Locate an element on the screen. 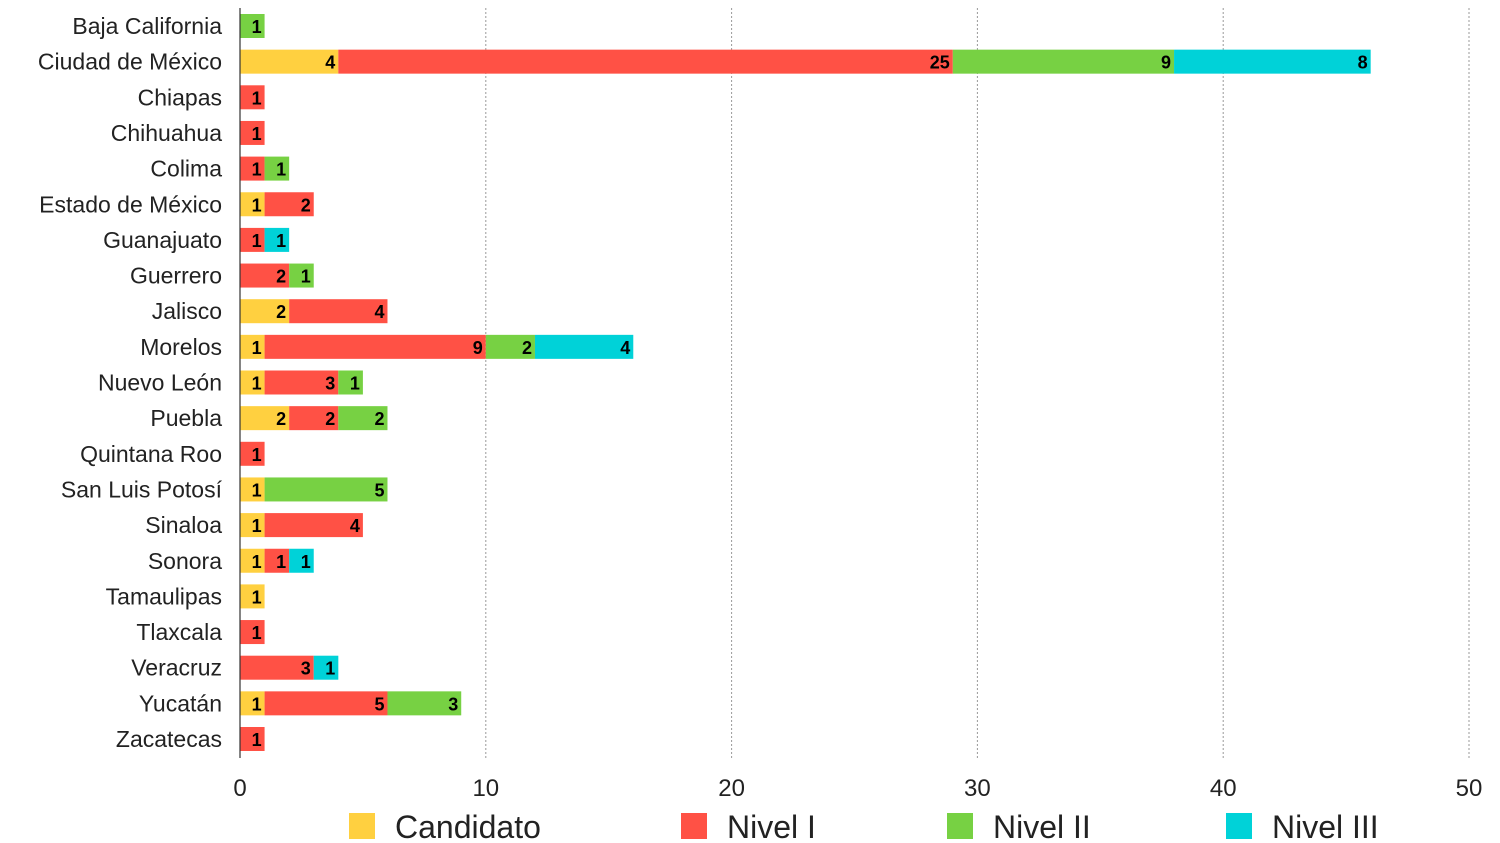 This screenshot has height=843, width=1500. x-tick-label: 0 is located at coordinates (239, 788).